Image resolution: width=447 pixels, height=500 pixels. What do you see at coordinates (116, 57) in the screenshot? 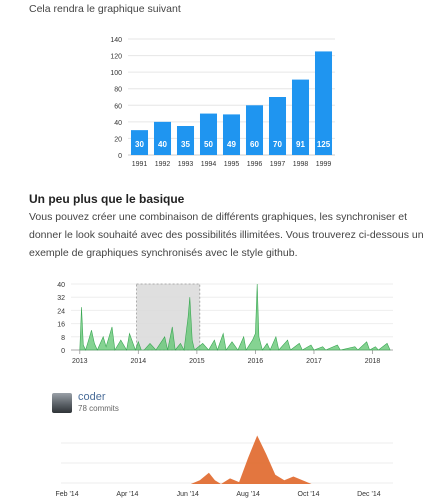
I see `y-tick-label: 120` at bounding box center [116, 57].